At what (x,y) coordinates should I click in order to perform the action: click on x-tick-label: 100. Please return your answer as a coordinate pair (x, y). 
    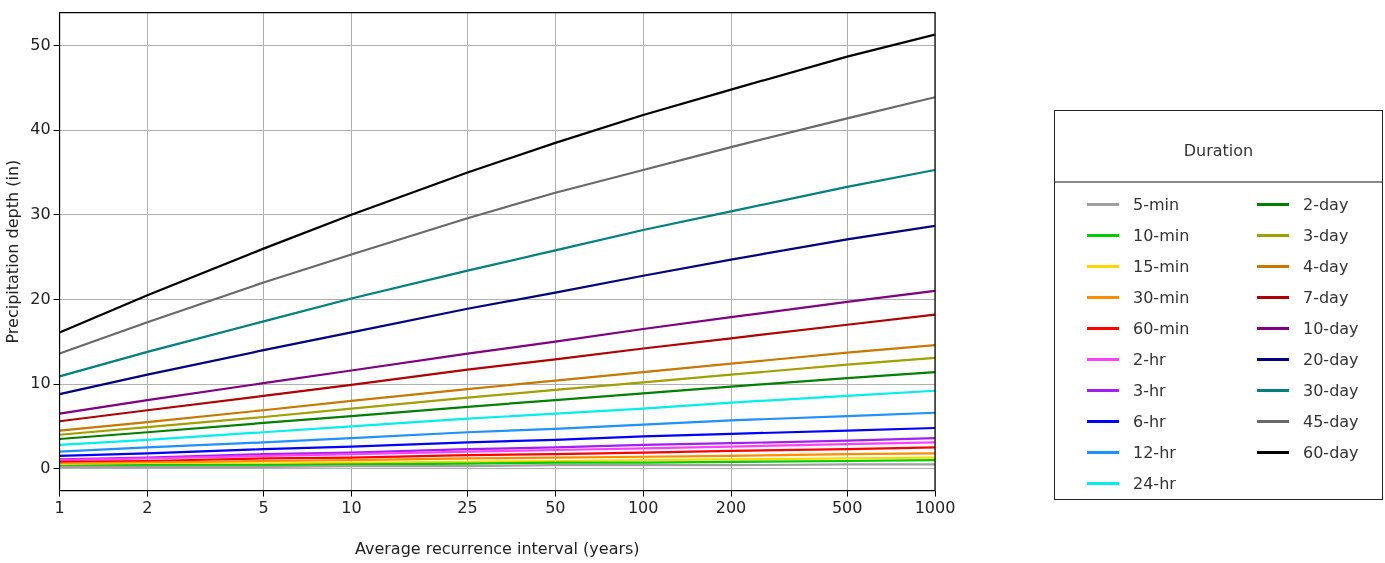
    Looking at the image, I should click on (643, 508).